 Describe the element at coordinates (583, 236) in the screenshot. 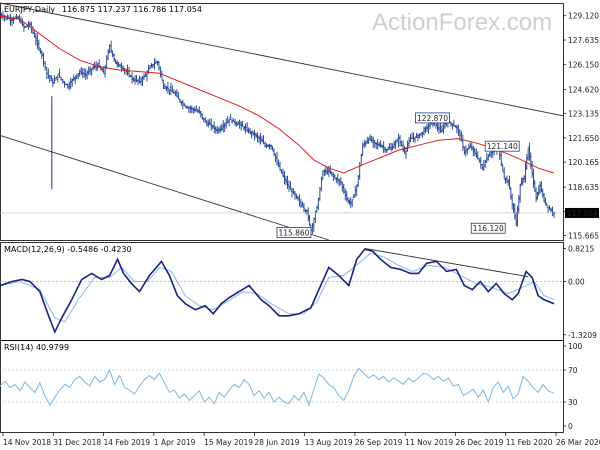

I see `price-tick-label-9: 115.665` at that location.